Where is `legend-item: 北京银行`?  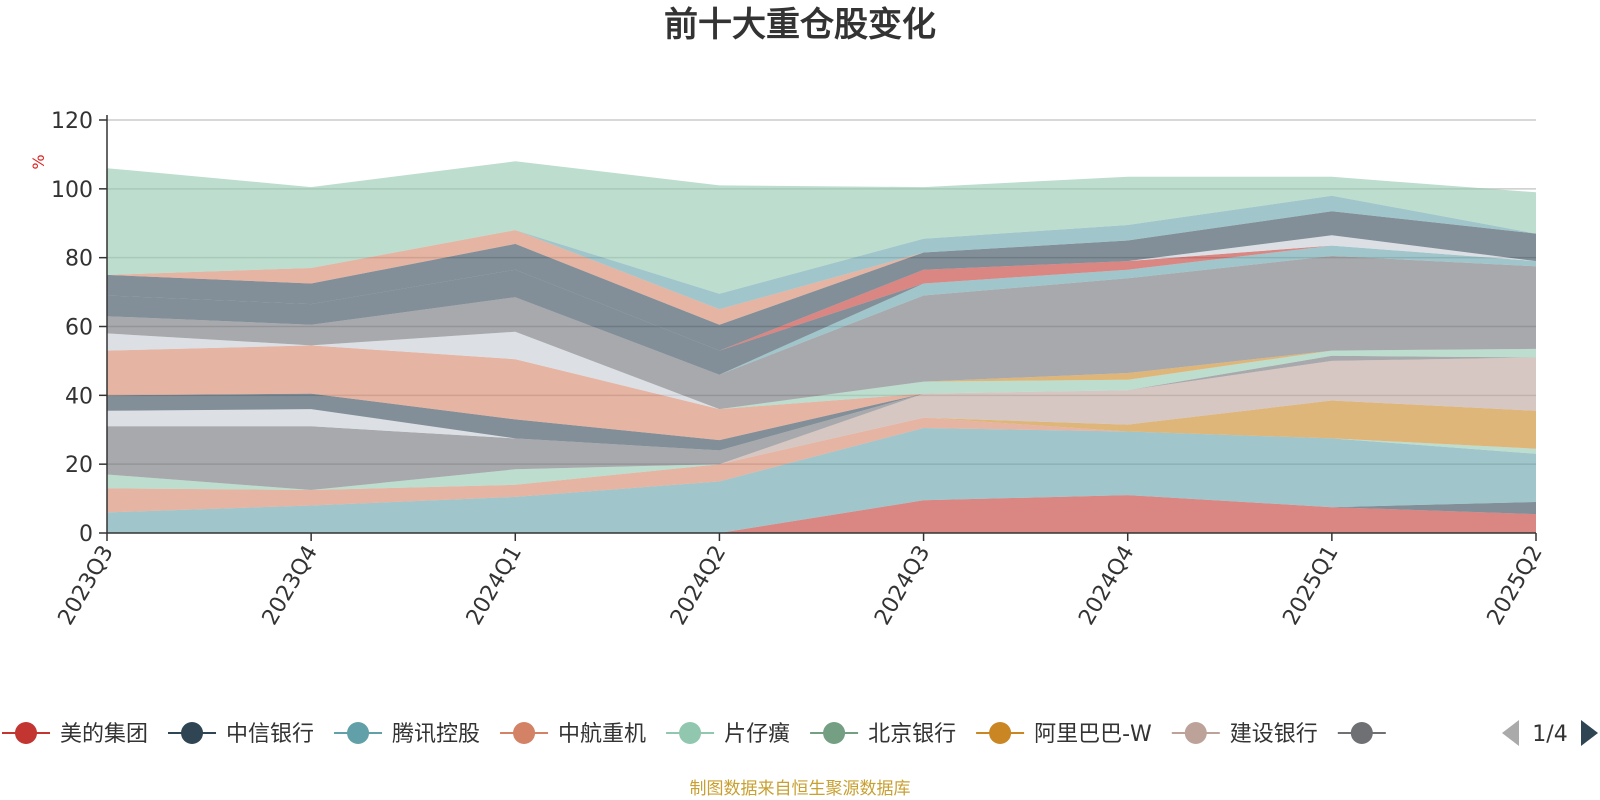
legend-item: 北京银行 is located at coordinates (883, 734).